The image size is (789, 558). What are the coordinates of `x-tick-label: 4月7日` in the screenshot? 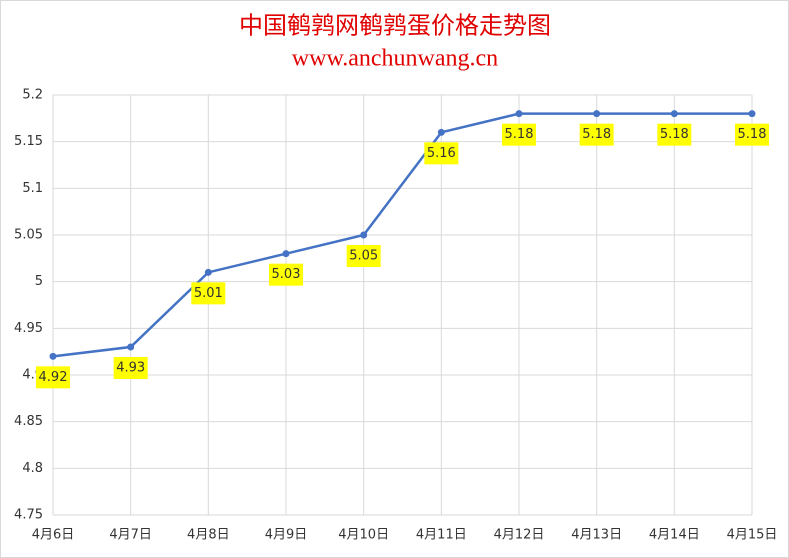 It's located at (130, 535).